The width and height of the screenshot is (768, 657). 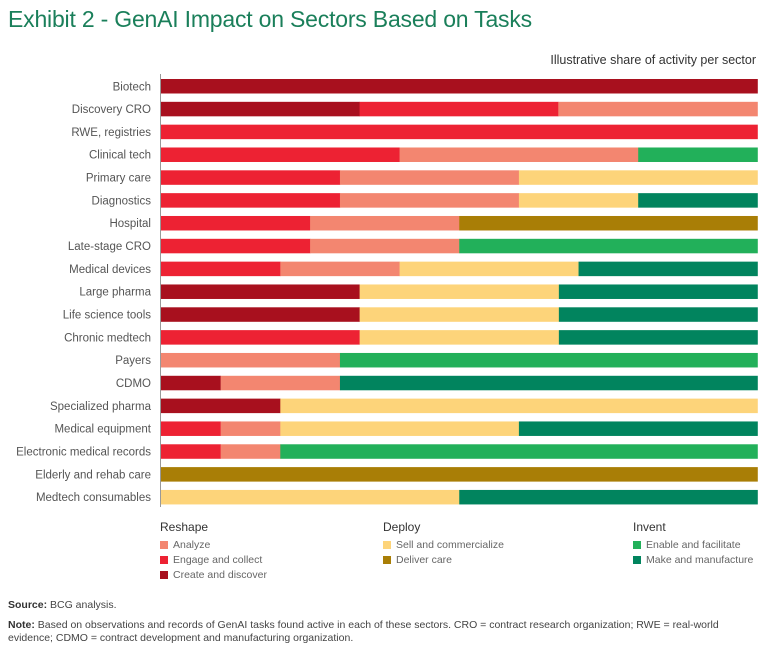 I want to click on legend-label: Create and discover, so click(x=220, y=574).